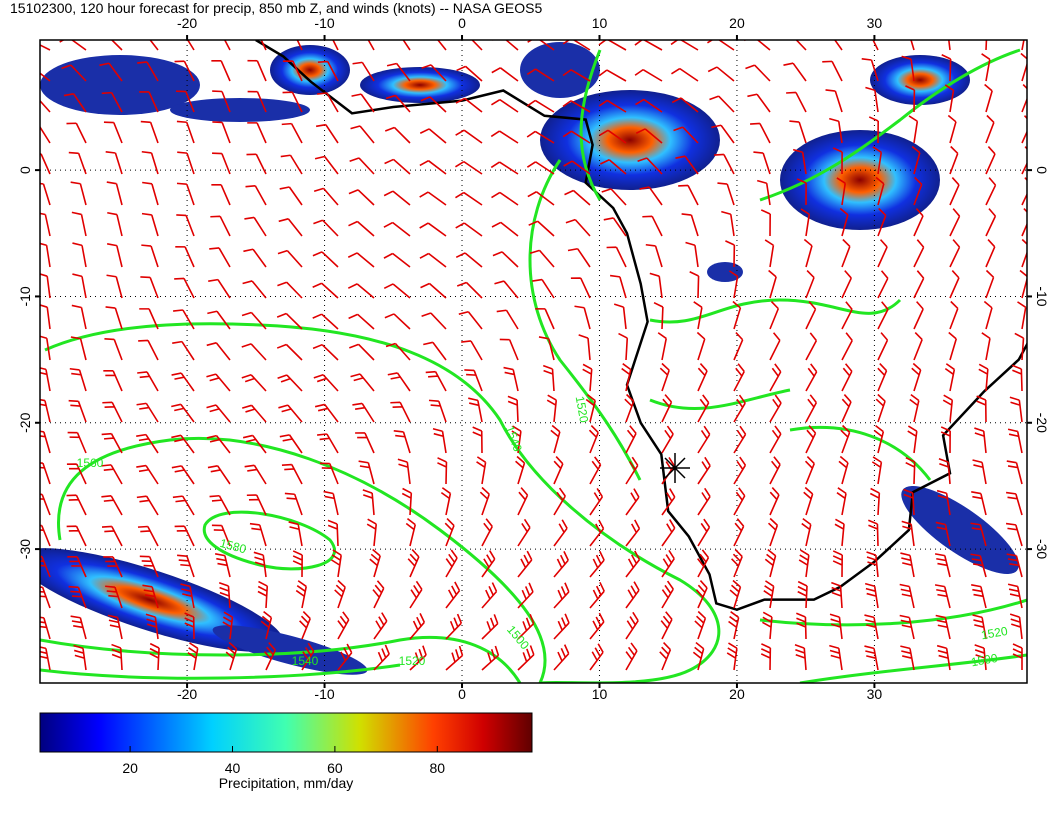 The width and height of the screenshot is (1056, 821). I want to click on contour-label: 1500, so click(984, 660).